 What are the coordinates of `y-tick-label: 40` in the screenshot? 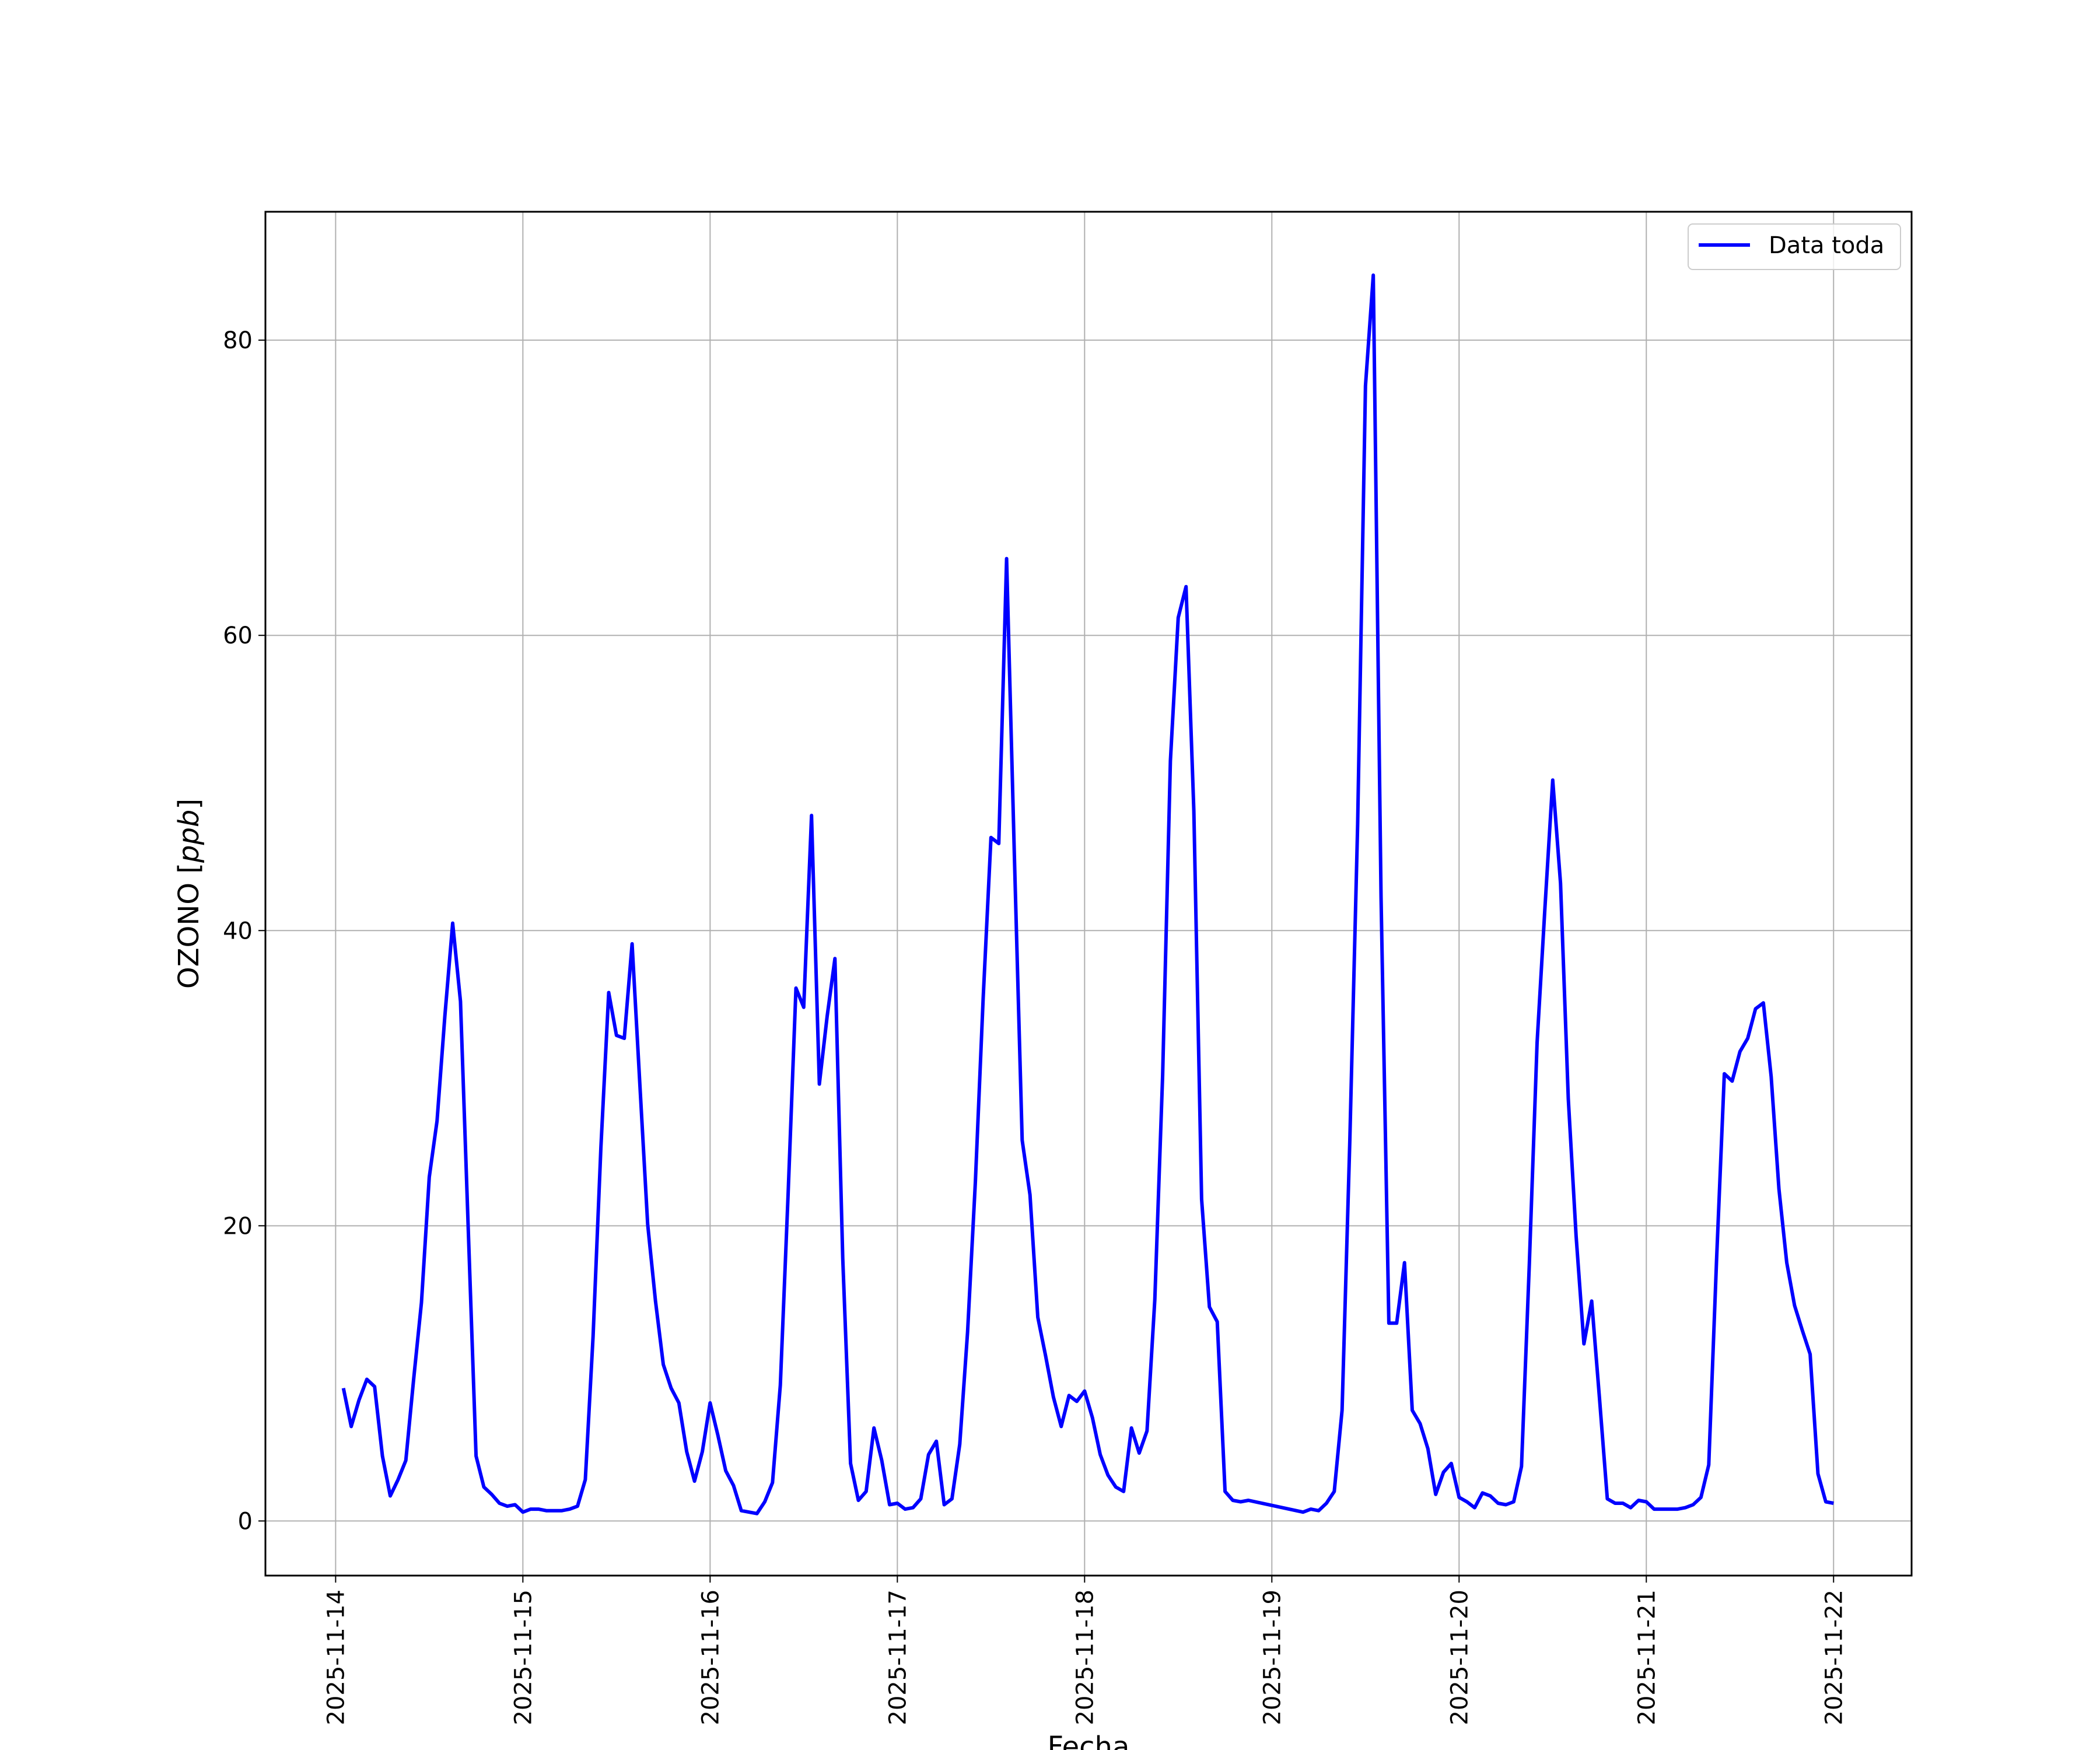 It's located at (238, 931).